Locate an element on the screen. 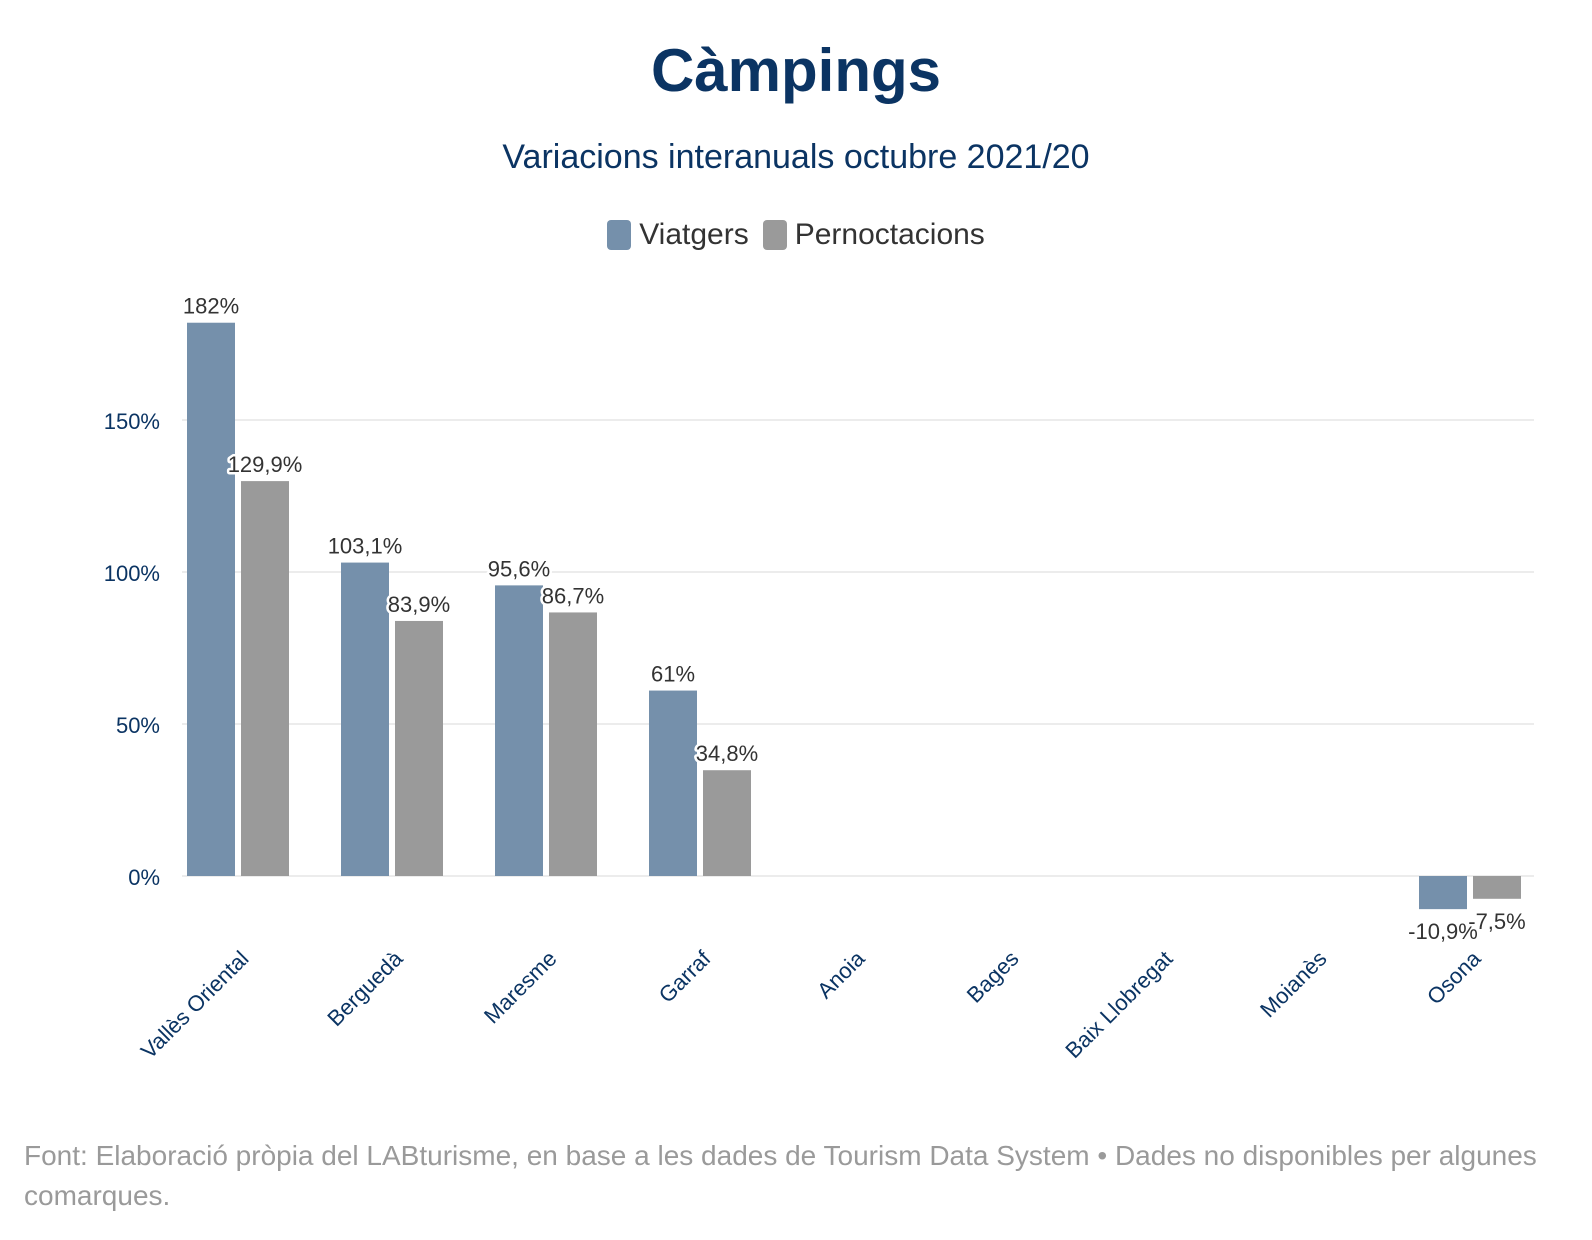 The height and width of the screenshot is (1240, 1592). data-label: 86,7% is located at coordinates (573, 595).